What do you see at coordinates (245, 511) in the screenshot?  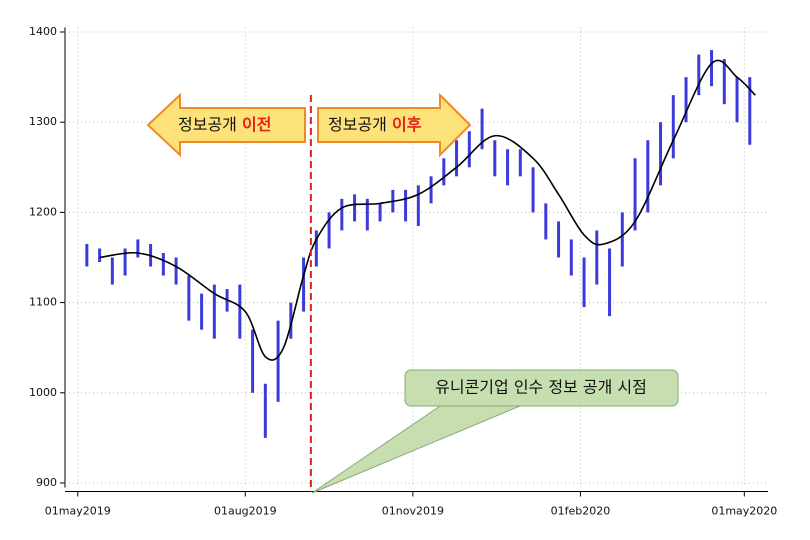 I see `x-tick-label: 01aug2019` at bounding box center [245, 511].